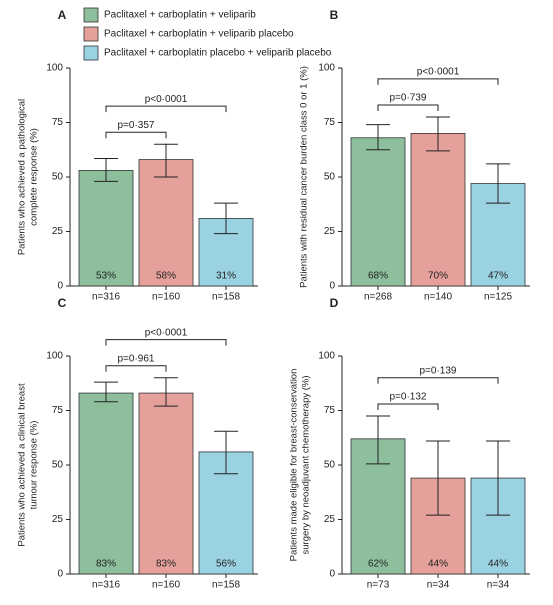  What do you see at coordinates (62, 303) in the screenshot?
I see `panel-label: C` at bounding box center [62, 303].